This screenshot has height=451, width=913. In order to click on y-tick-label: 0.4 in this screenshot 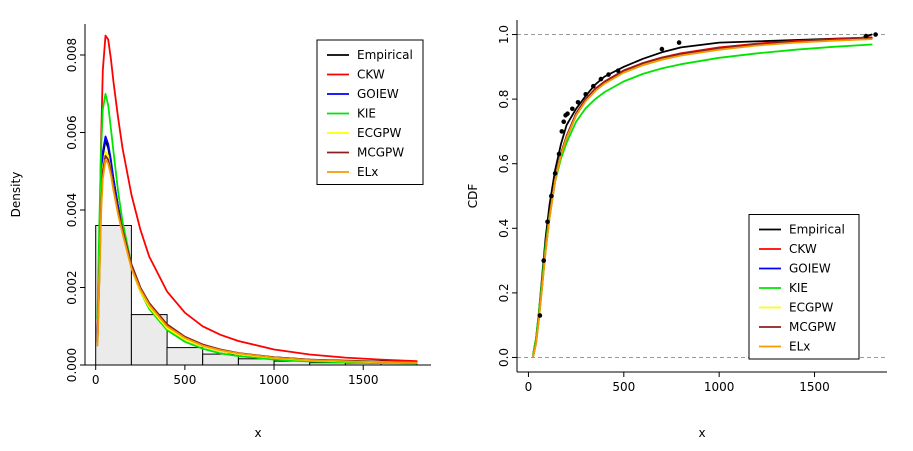, I will do `click(504, 228)`.